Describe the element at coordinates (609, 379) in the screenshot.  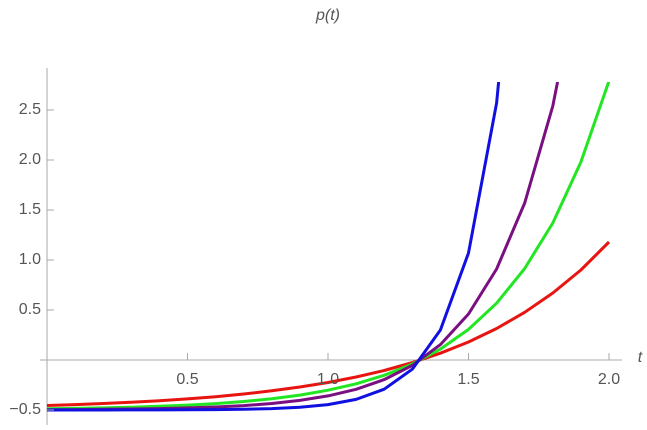
I see `x-tick-label: 2.0` at that location.